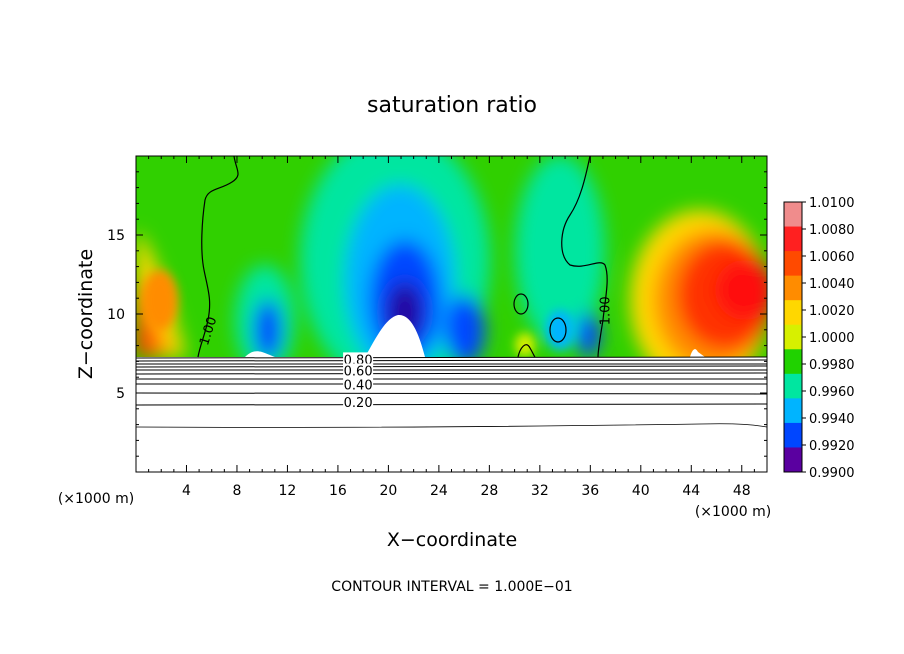 The image size is (904, 654). Describe the element at coordinates (832, 473) in the screenshot. I see `colorbar-label: 0.9900` at that location.